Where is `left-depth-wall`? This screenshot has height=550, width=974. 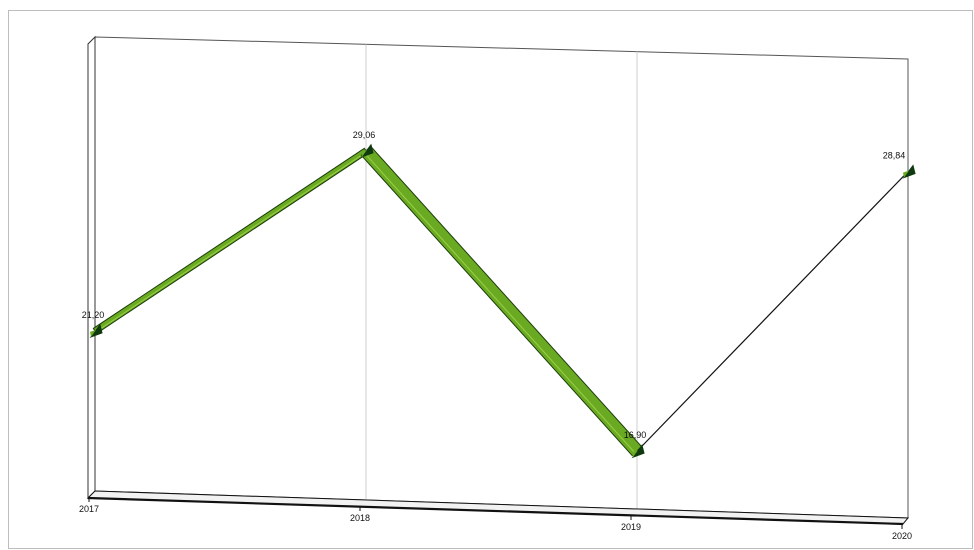
left-depth-wall is located at coordinates (91, 267).